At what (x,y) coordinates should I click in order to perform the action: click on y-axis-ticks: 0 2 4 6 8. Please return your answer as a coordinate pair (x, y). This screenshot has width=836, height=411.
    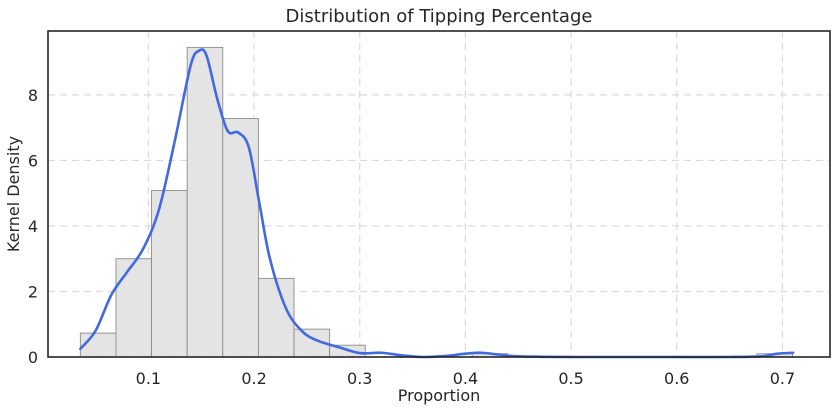
    Looking at the image, I should click on (33, 226).